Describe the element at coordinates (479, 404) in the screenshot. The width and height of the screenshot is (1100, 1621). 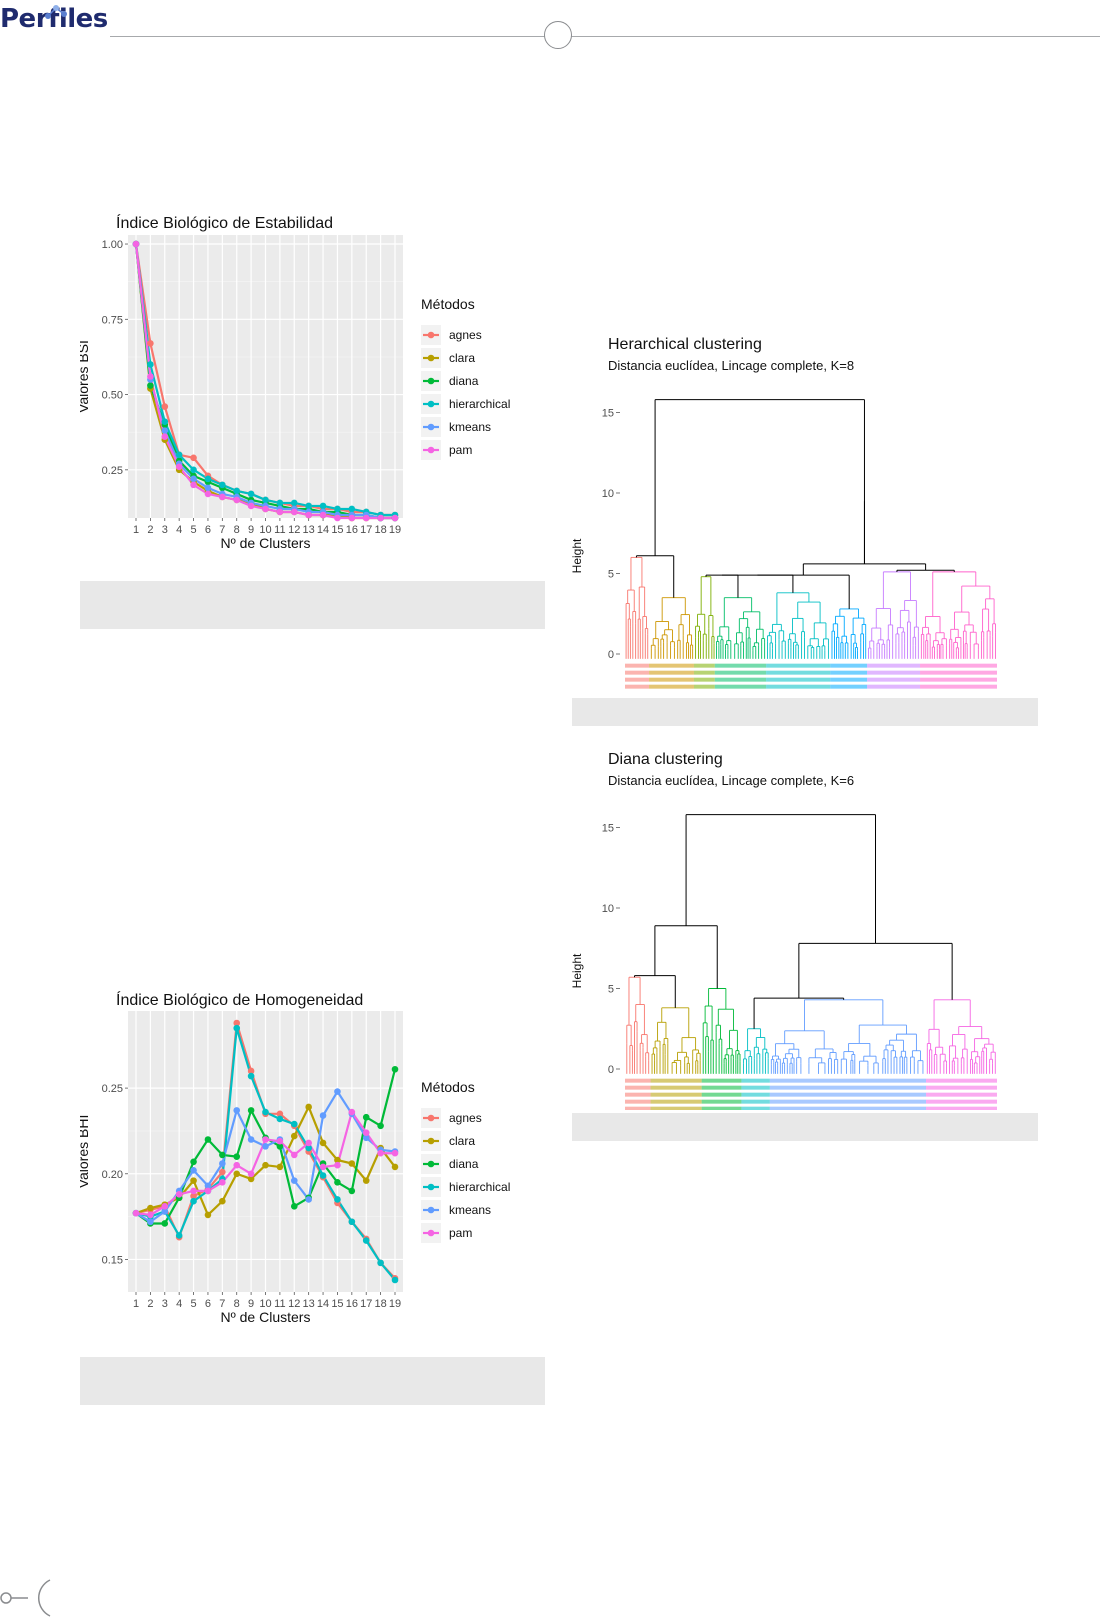
I see `legend-label-hierarchical: hierarchical` at that location.